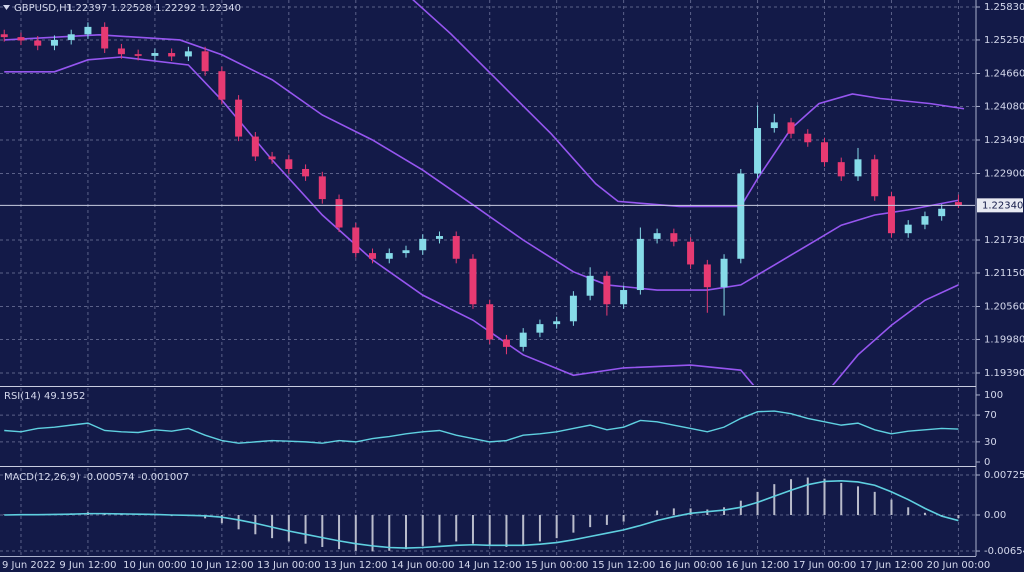  Describe the element at coordinates (356, 565) in the screenshot. I see `x-tick-label: 13 Jun 12:00` at that location.